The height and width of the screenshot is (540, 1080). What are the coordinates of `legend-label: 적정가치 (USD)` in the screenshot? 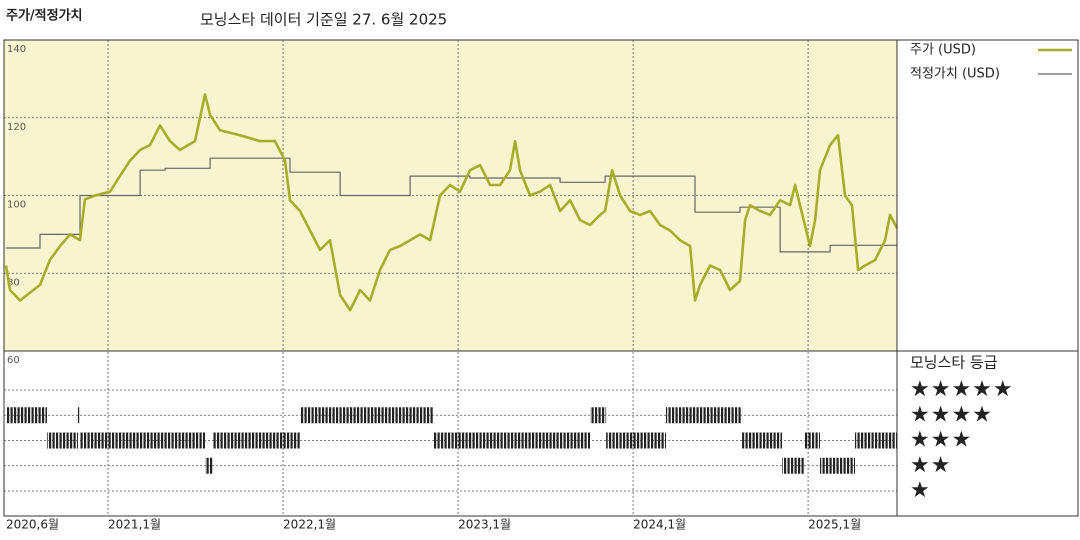 It's located at (955, 74).